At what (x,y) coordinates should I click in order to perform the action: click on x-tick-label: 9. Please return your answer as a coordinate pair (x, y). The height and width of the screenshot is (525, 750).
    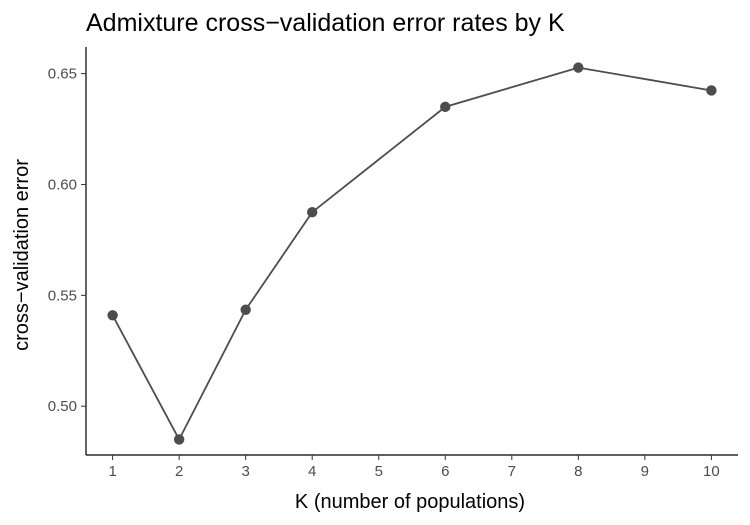
    Looking at the image, I should click on (645, 471).